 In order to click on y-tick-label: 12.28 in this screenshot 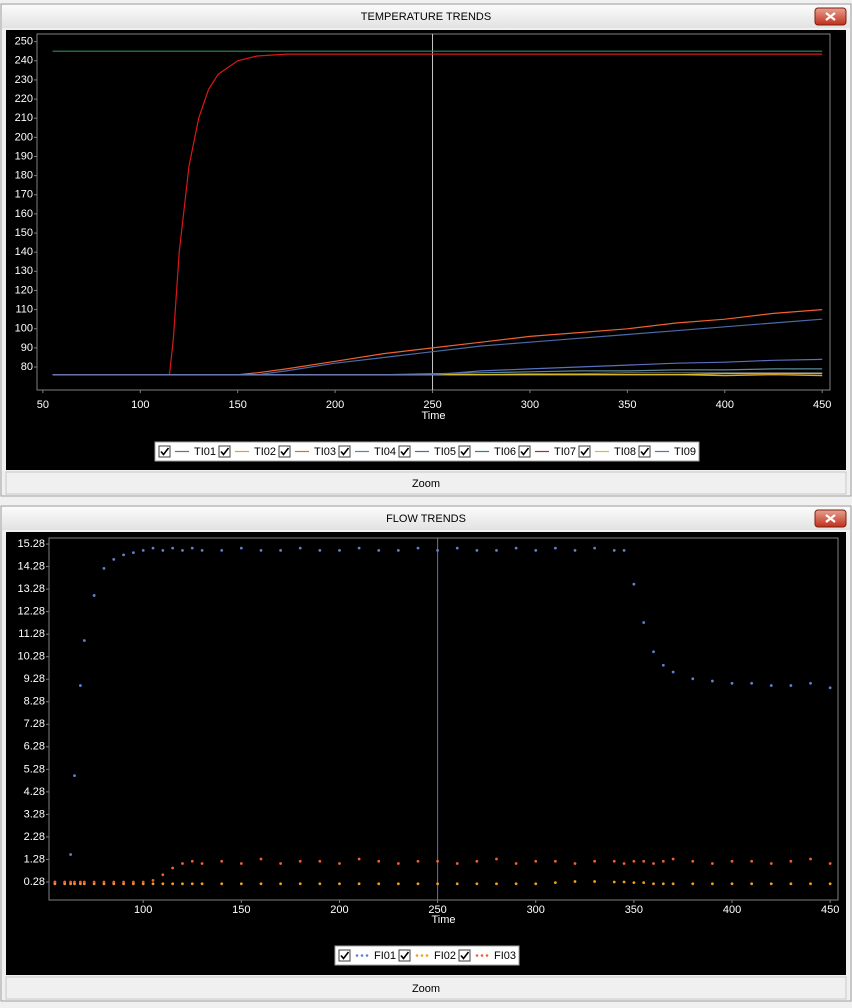, I will do `click(31, 612)`.